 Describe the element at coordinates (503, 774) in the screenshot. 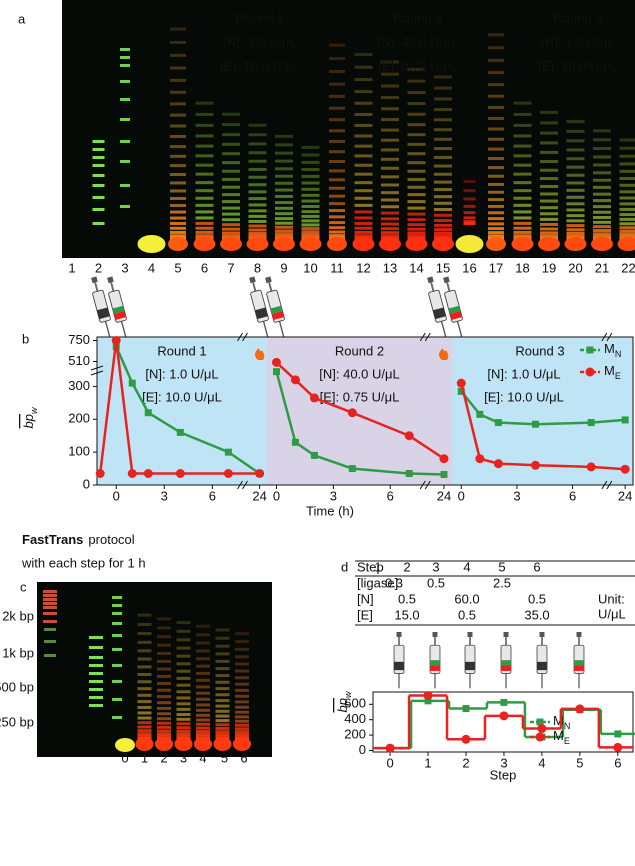

I see `x-axis-label: Step` at that location.